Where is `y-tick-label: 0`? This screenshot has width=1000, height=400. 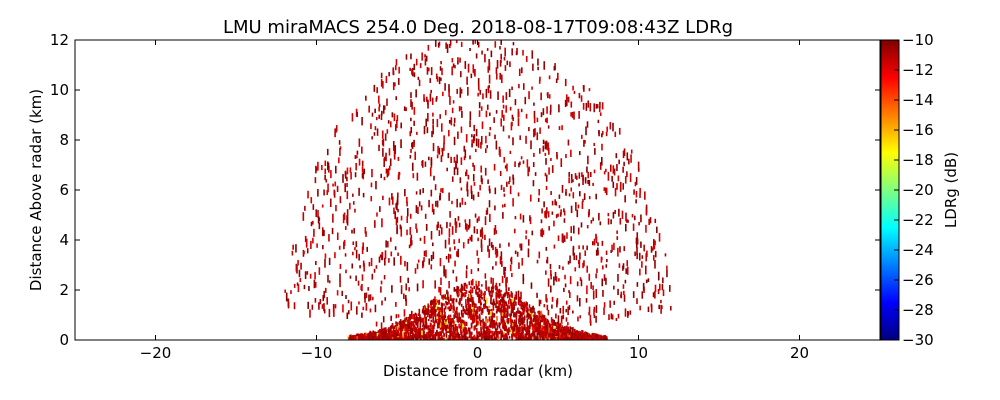
y-tick-label: 0 is located at coordinates (64, 340).